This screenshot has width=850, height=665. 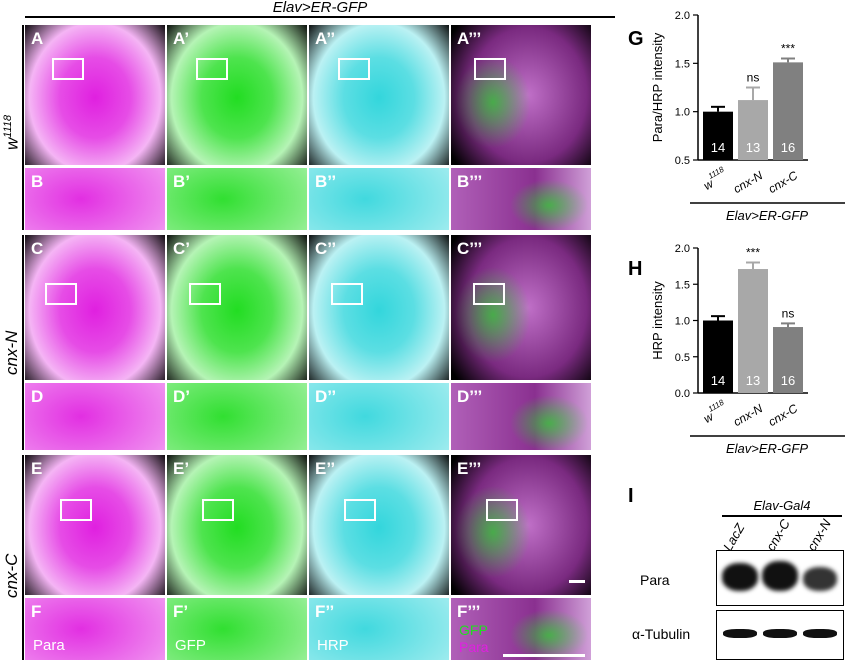 What do you see at coordinates (95, 199) in the screenshot?
I see `micrograph-detail-panel: B` at bounding box center [95, 199].